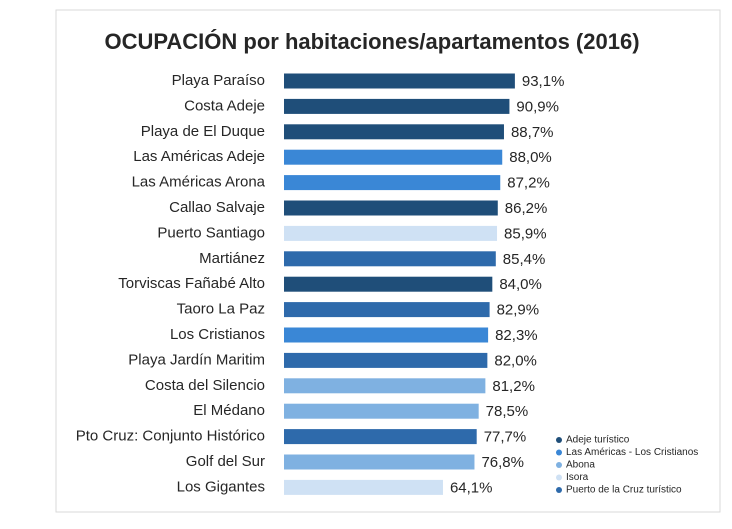 This screenshot has height=529, width=732. Describe the element at coordinates (632, 452) in the screenshot. I see `legend-label: Las Américas - Los Cristianos` at that location.